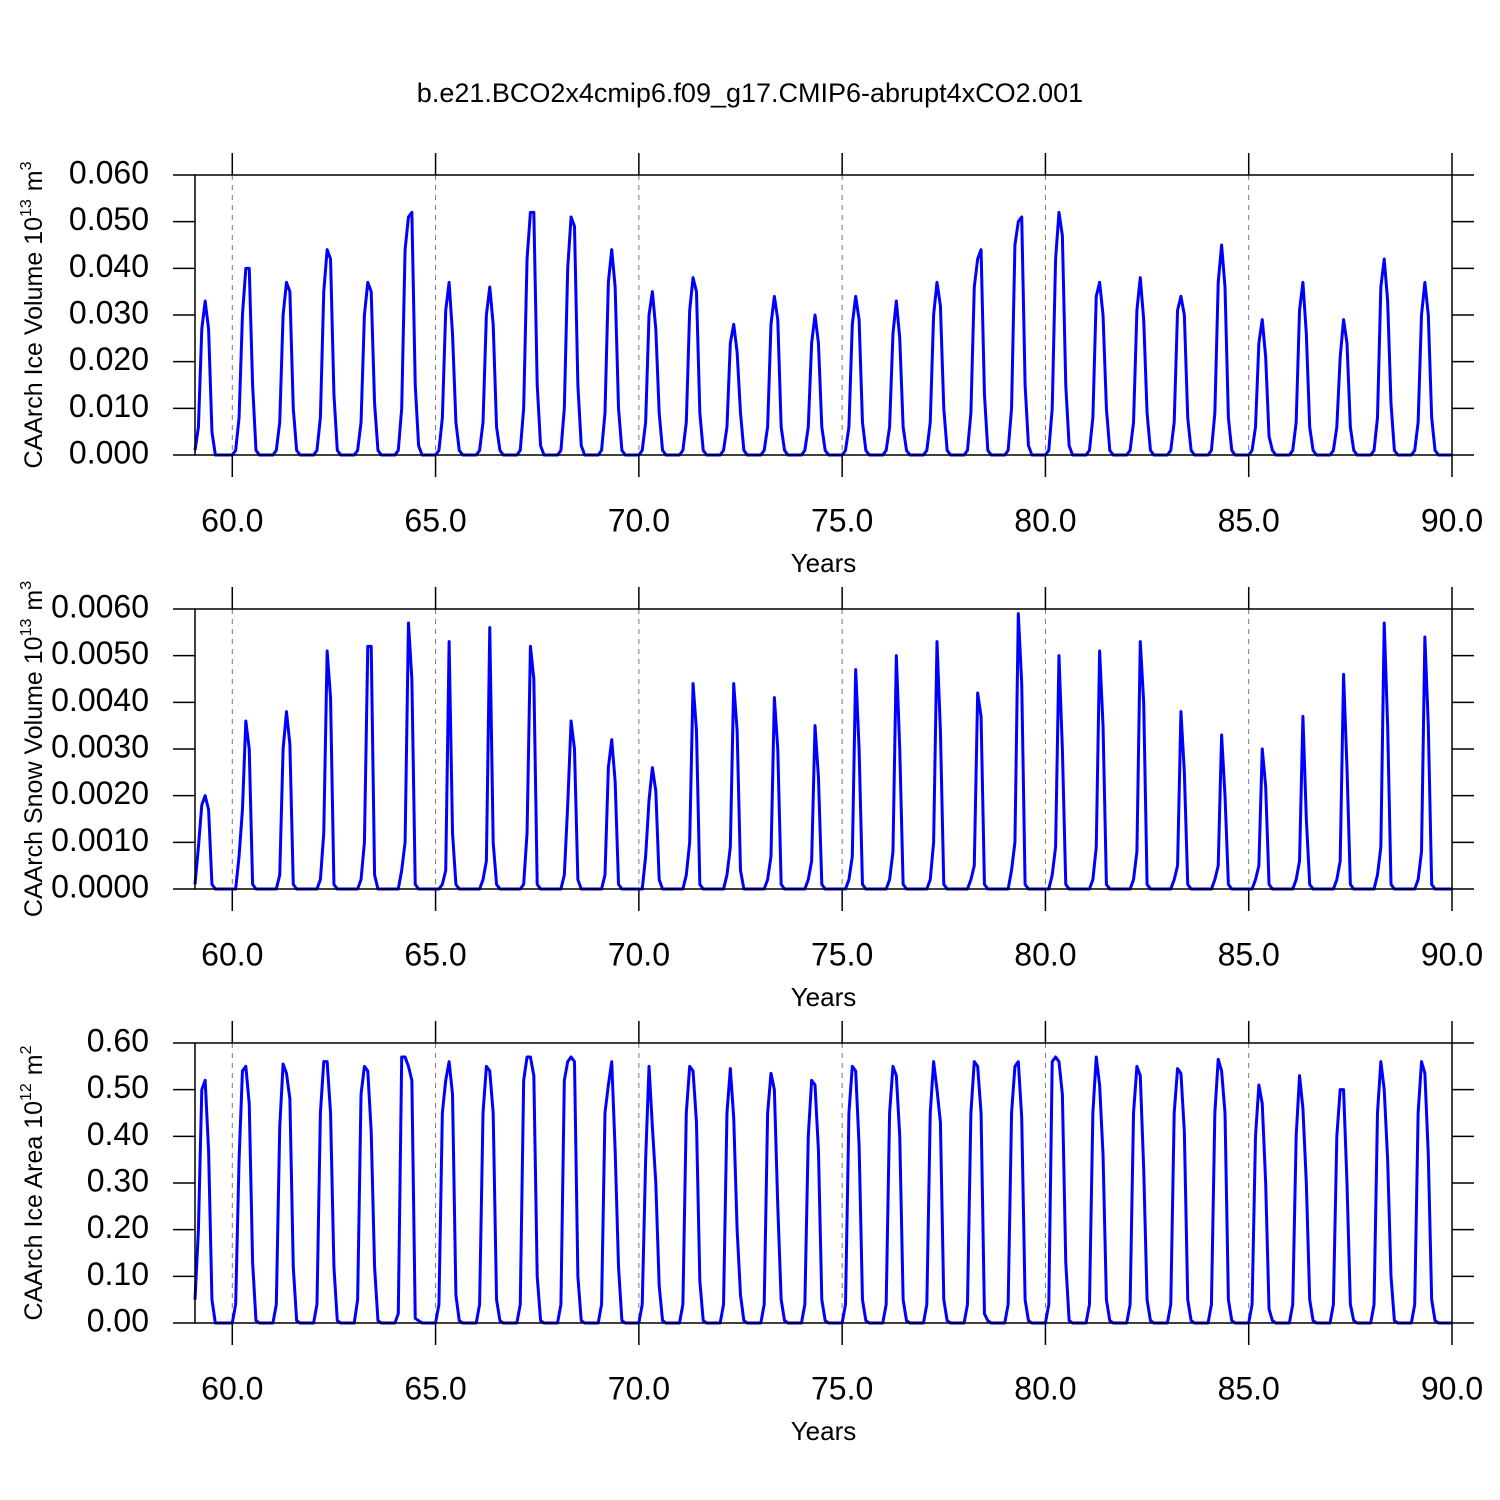  I want to click on y-tick-label: 0.000, so click(109, 452).